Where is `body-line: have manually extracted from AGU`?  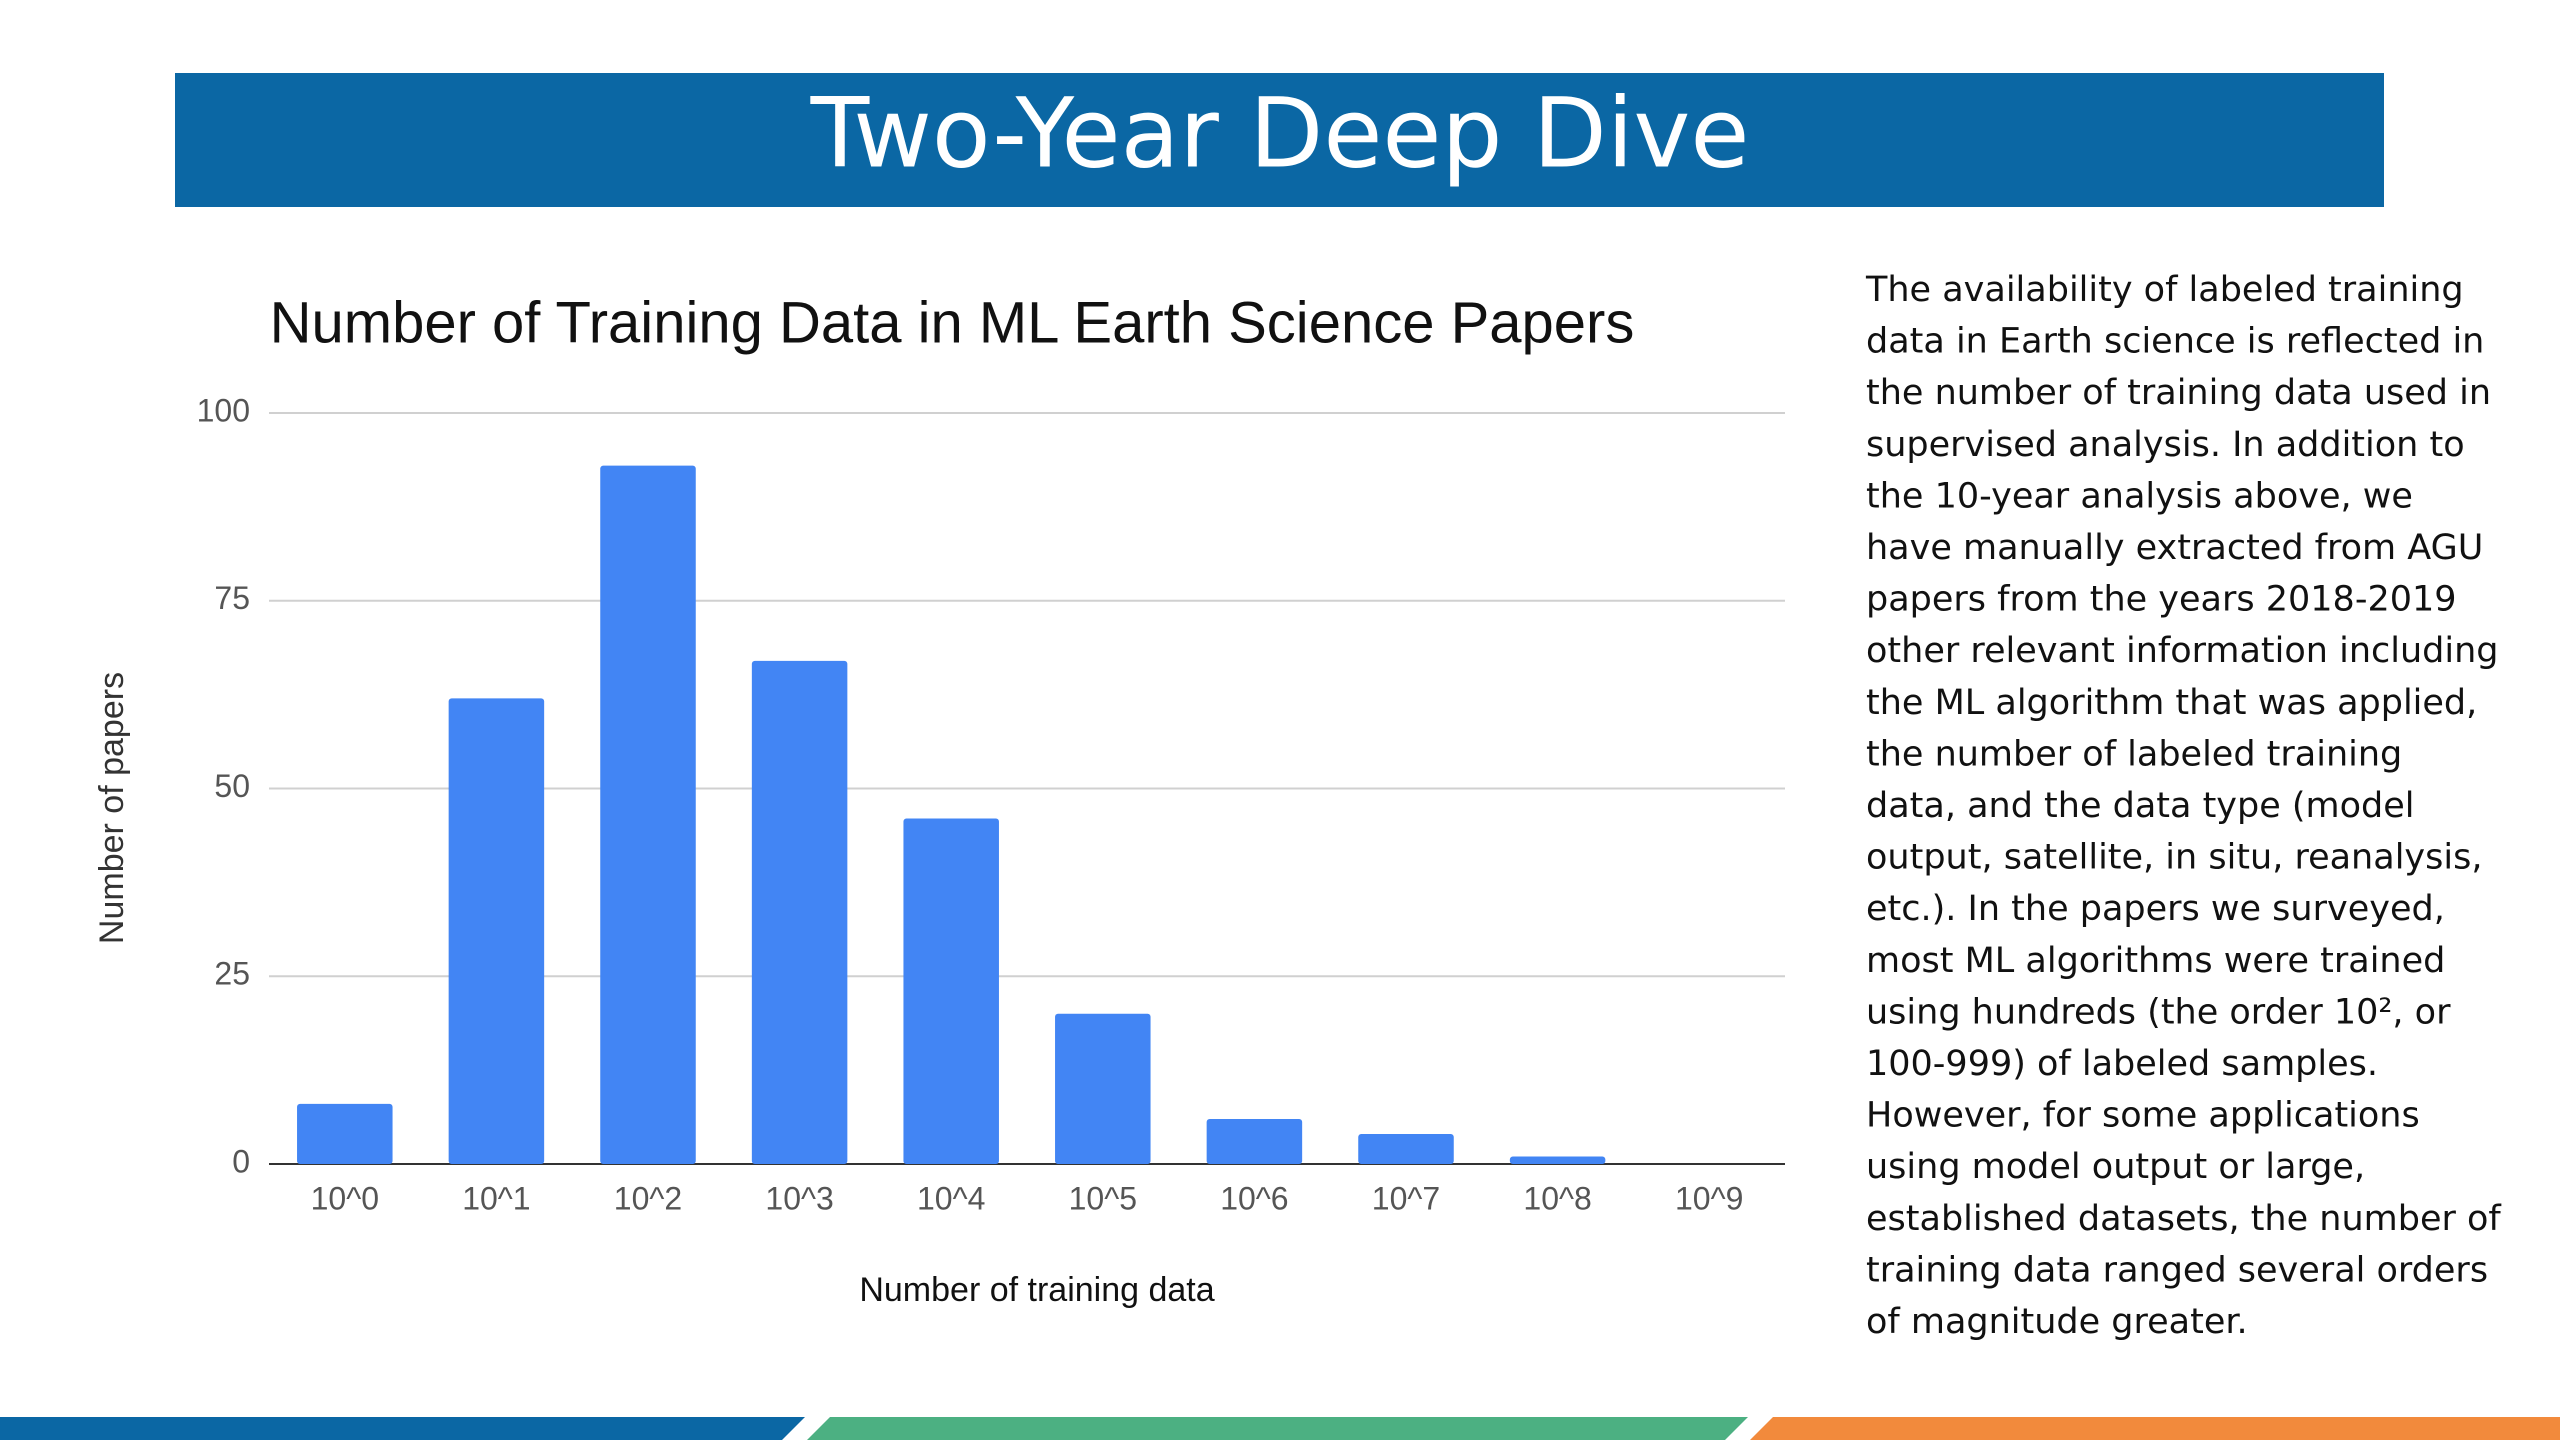 body-line: have manually extracted from AGU is located at coordinates (2174, 548).